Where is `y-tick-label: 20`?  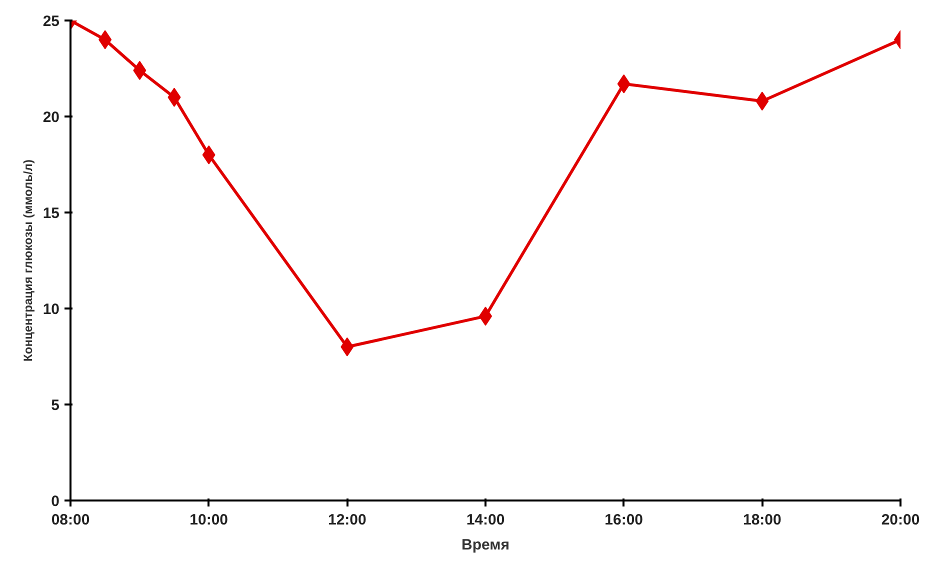
y-tick-label: 20 is located at coordinates (51, 117).